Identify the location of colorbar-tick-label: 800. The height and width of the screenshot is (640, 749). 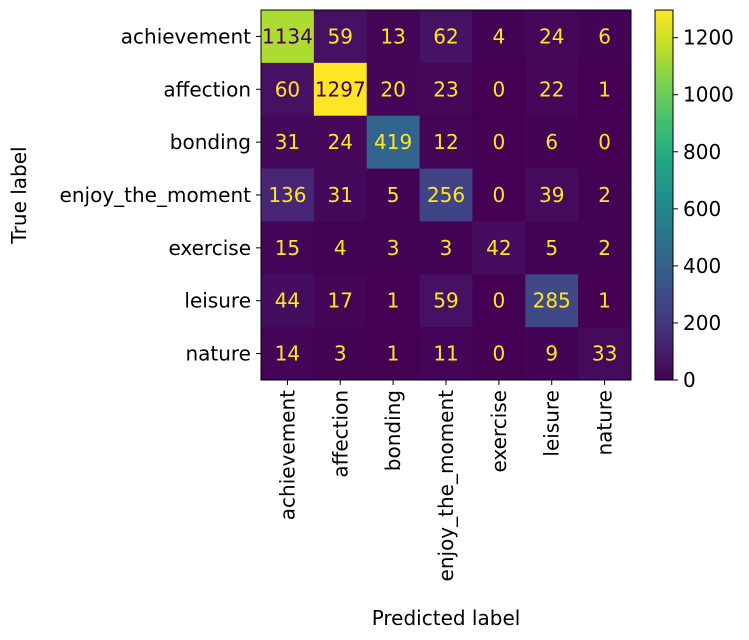
(702, 152).